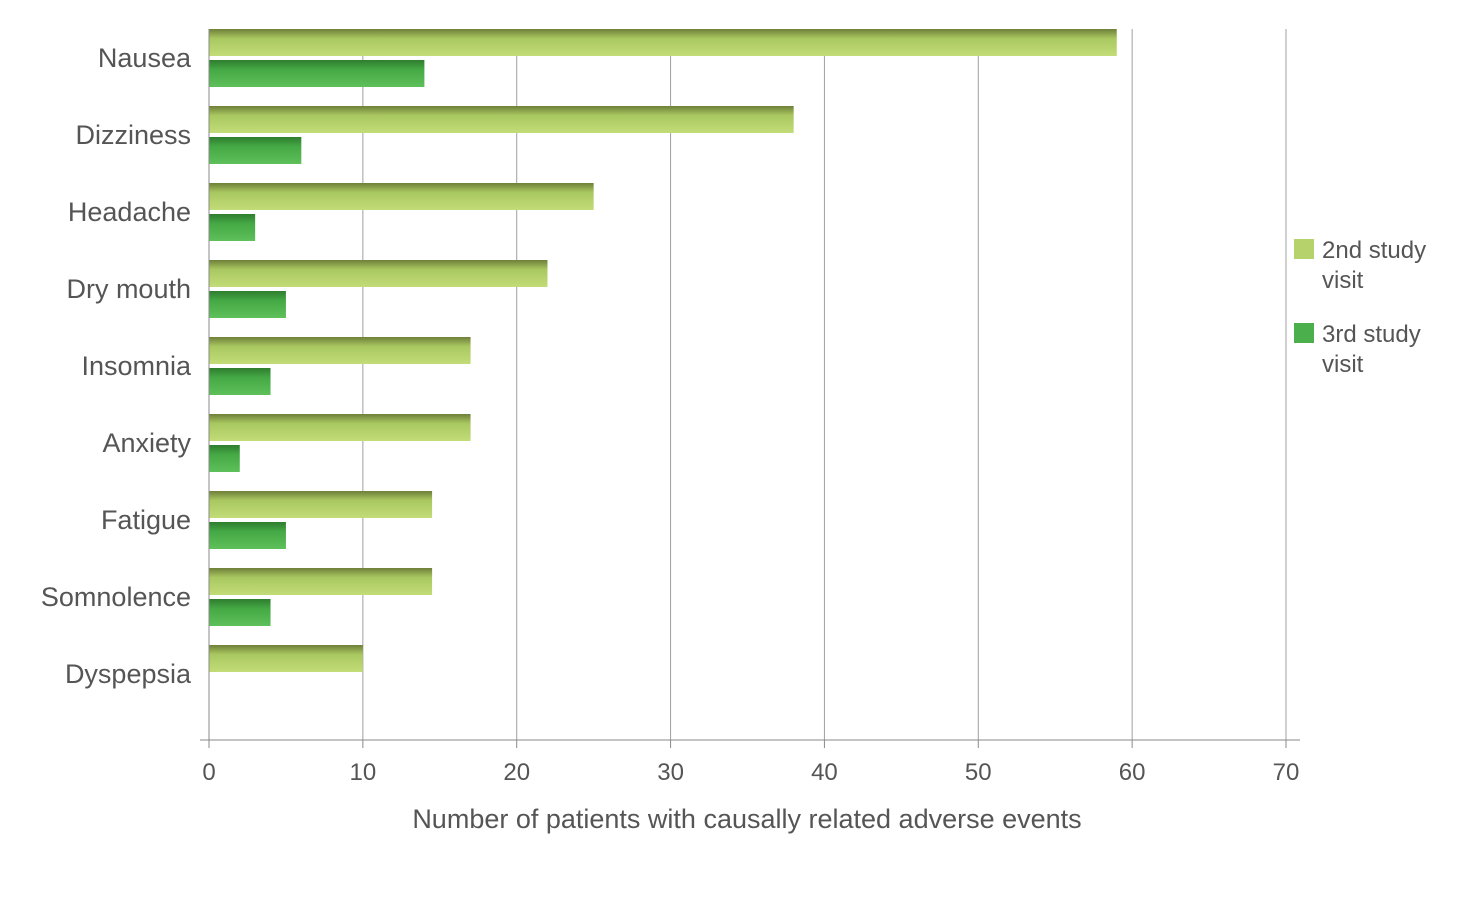 The image size is (1461, 898). What do you see at coordinates (145, 58) in the screenshot?
I see `y-tick-label-nausea: Nausea` at bounding box center [145, 58].